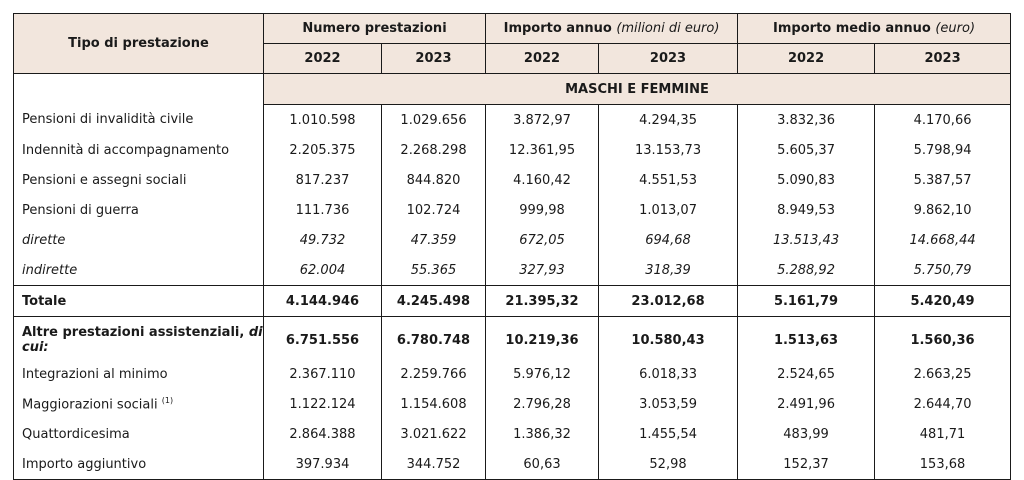 The width and height of the screenshot is (1024, 480). What do you see at coordinates (668, 240) in the screenshot?
I see `cell: 694,68` at bounding box center [668, 240].